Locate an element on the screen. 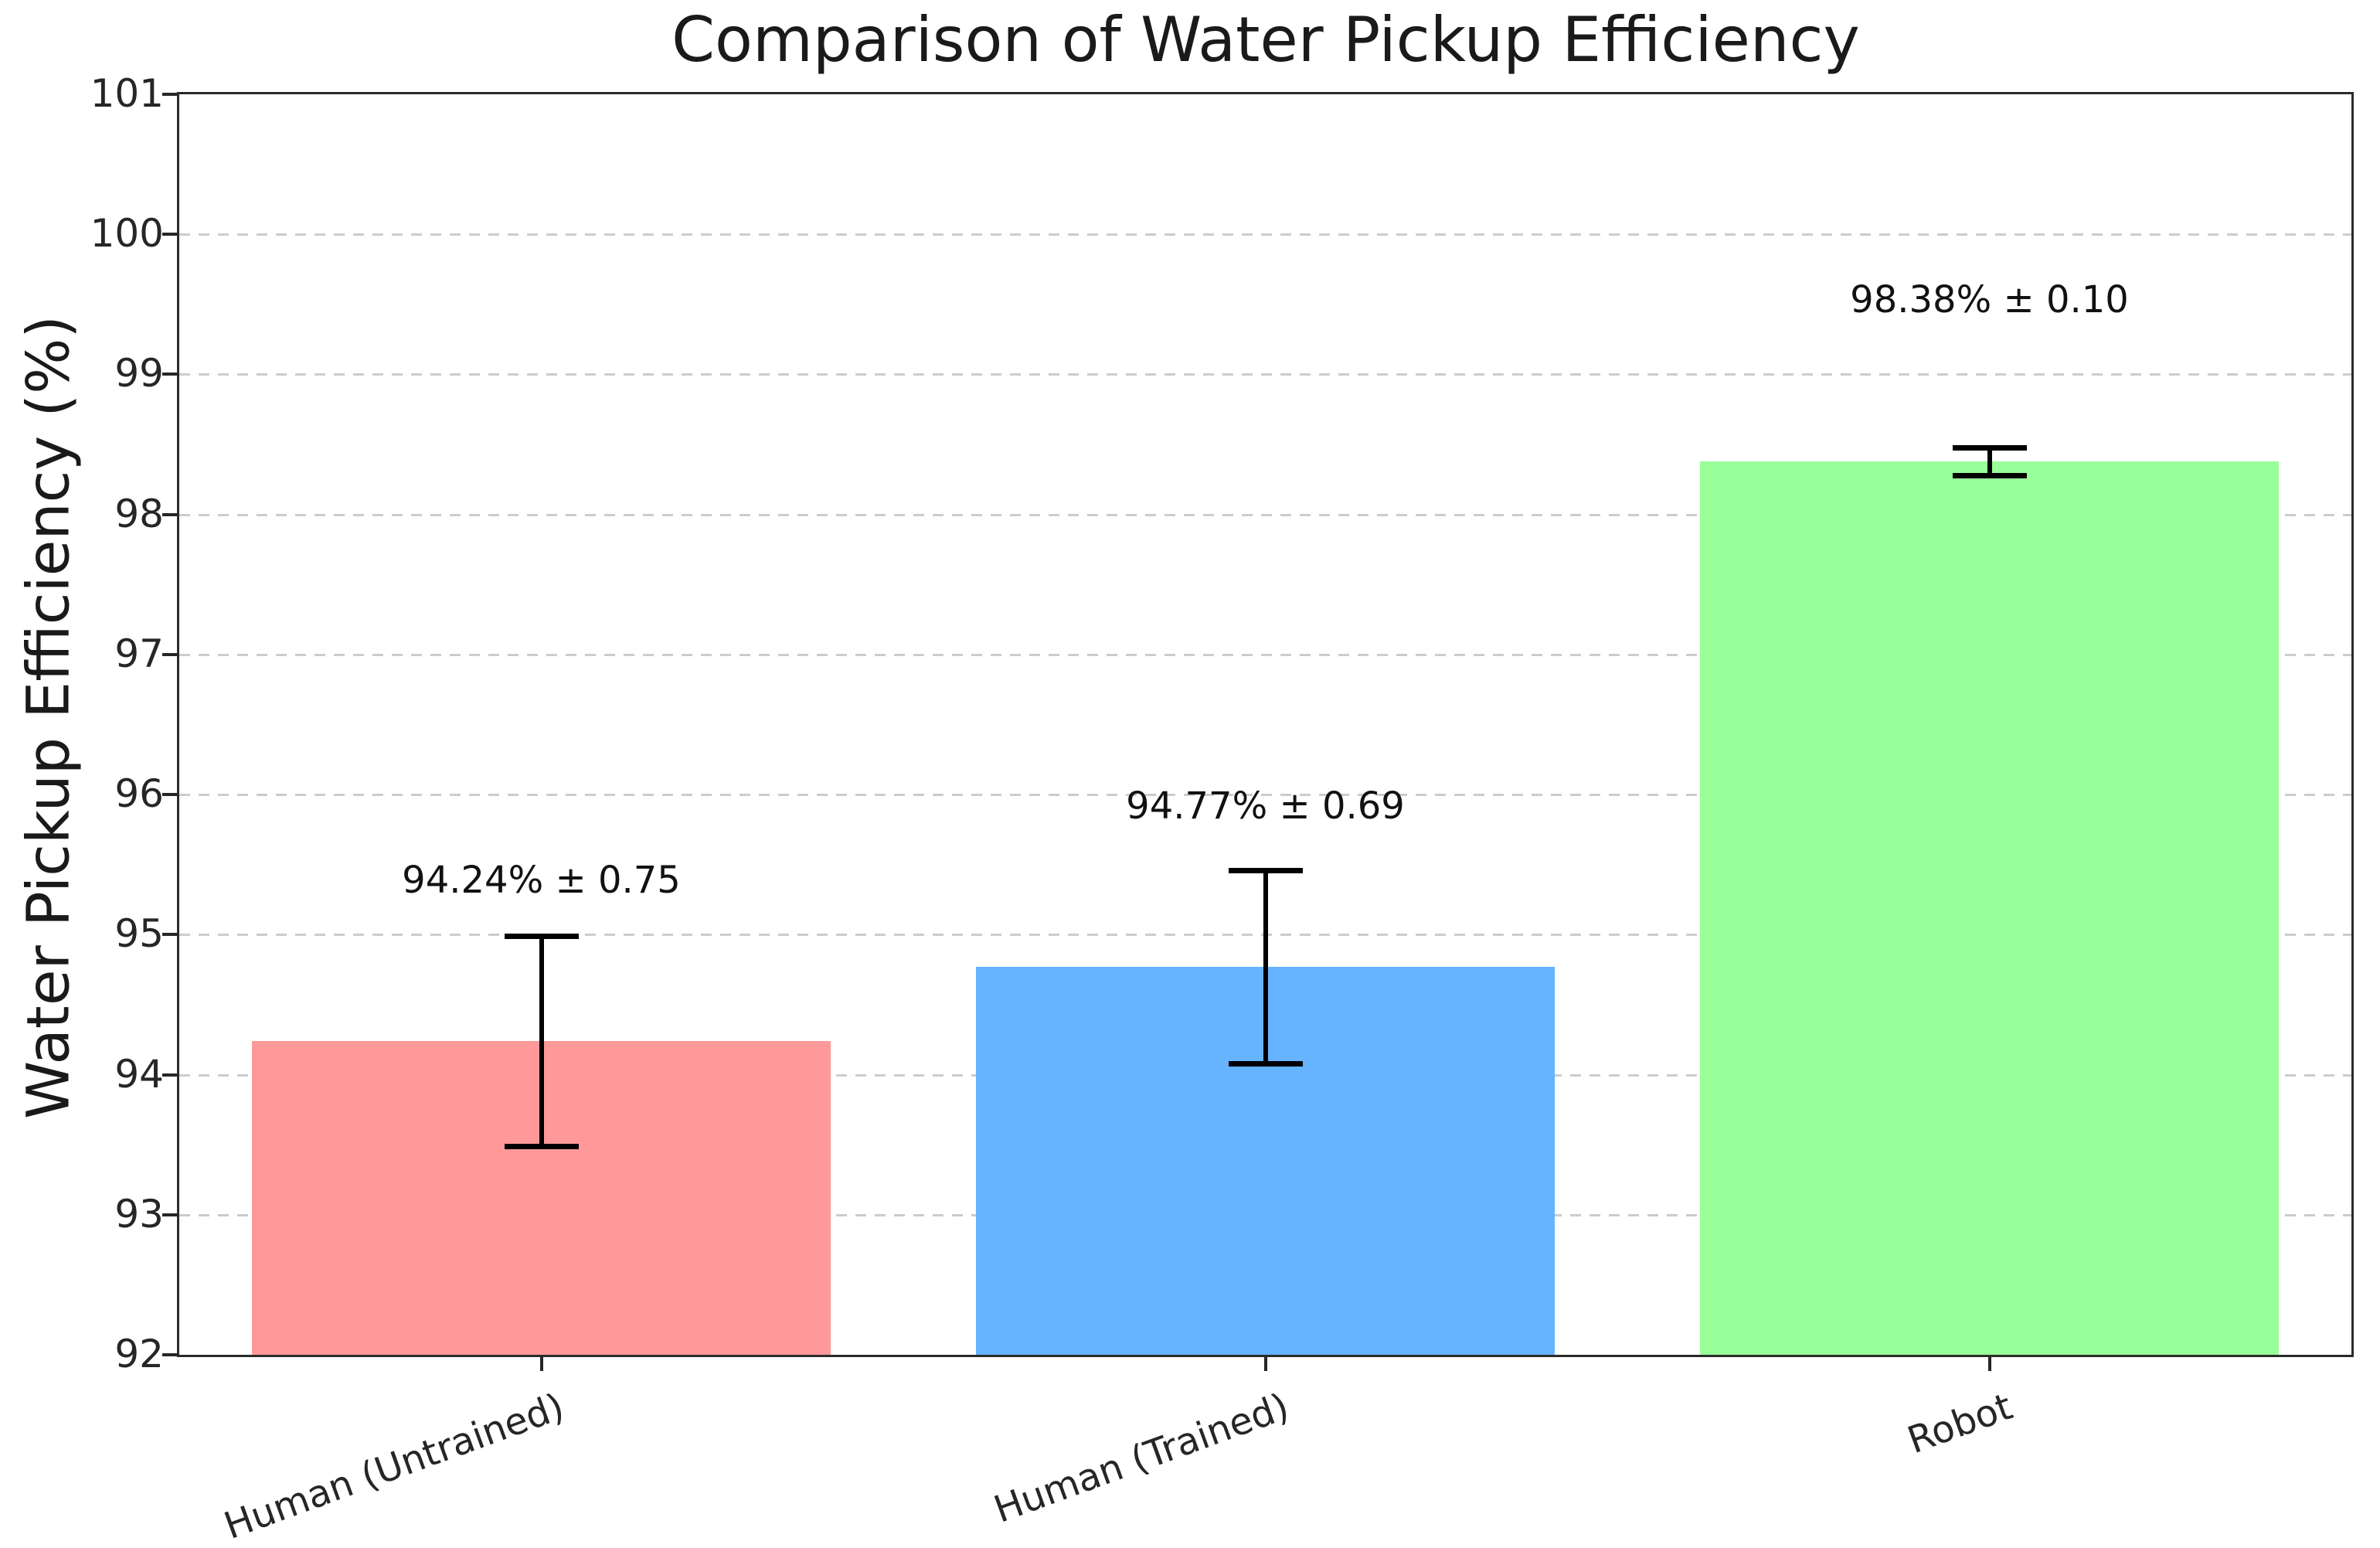 The image size is (2380, 1548). chart-title: Comparison of Water Pickup Efficiency is located at coordinates (1266, 40).